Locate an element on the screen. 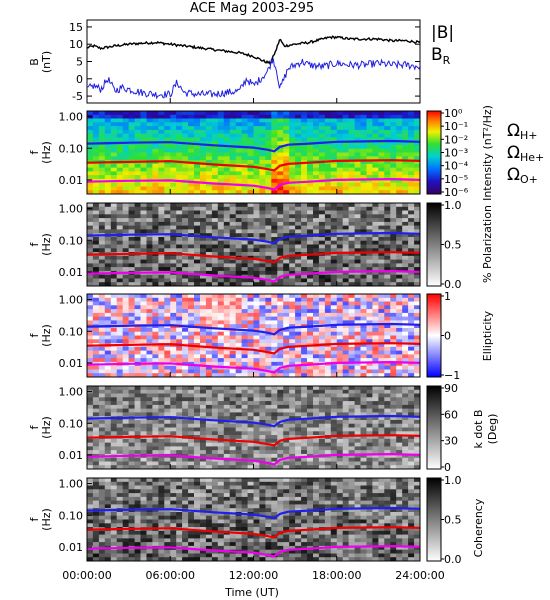 This screenshot has width=550, height=600. bfield-ytick-label: -5 is located at coordinates (77, 96).